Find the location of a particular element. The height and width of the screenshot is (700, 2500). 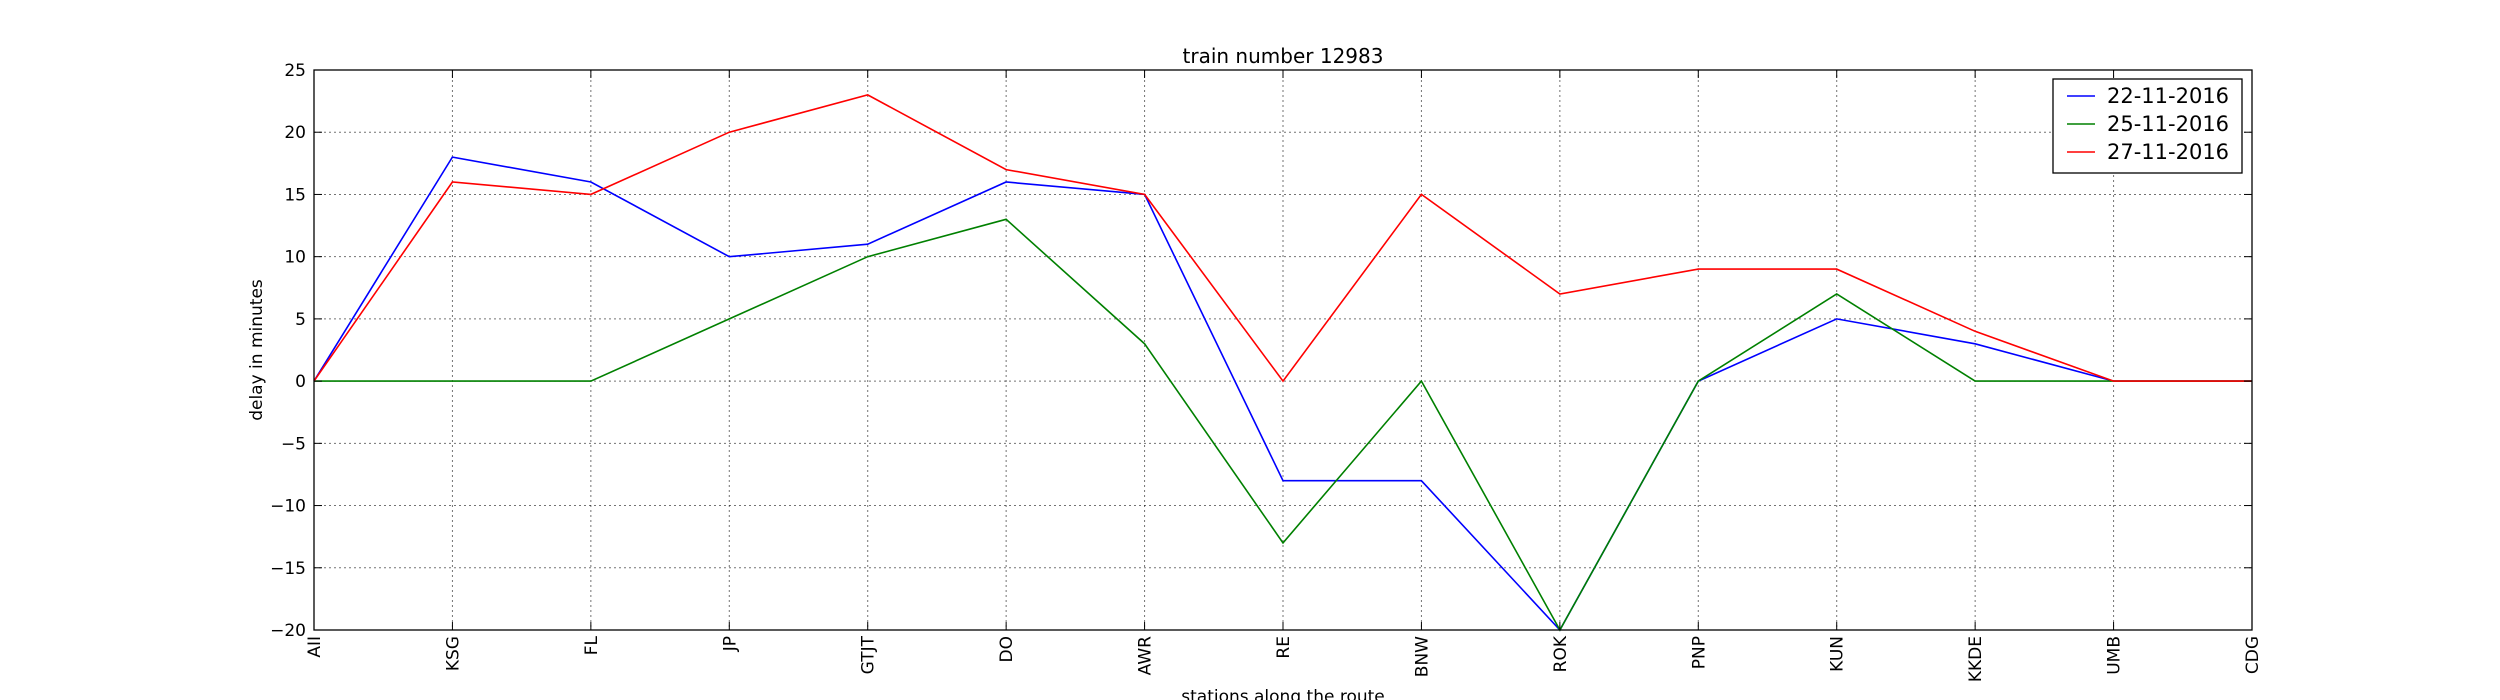

x-tick-label: AII is located at coordinates (315, 647).